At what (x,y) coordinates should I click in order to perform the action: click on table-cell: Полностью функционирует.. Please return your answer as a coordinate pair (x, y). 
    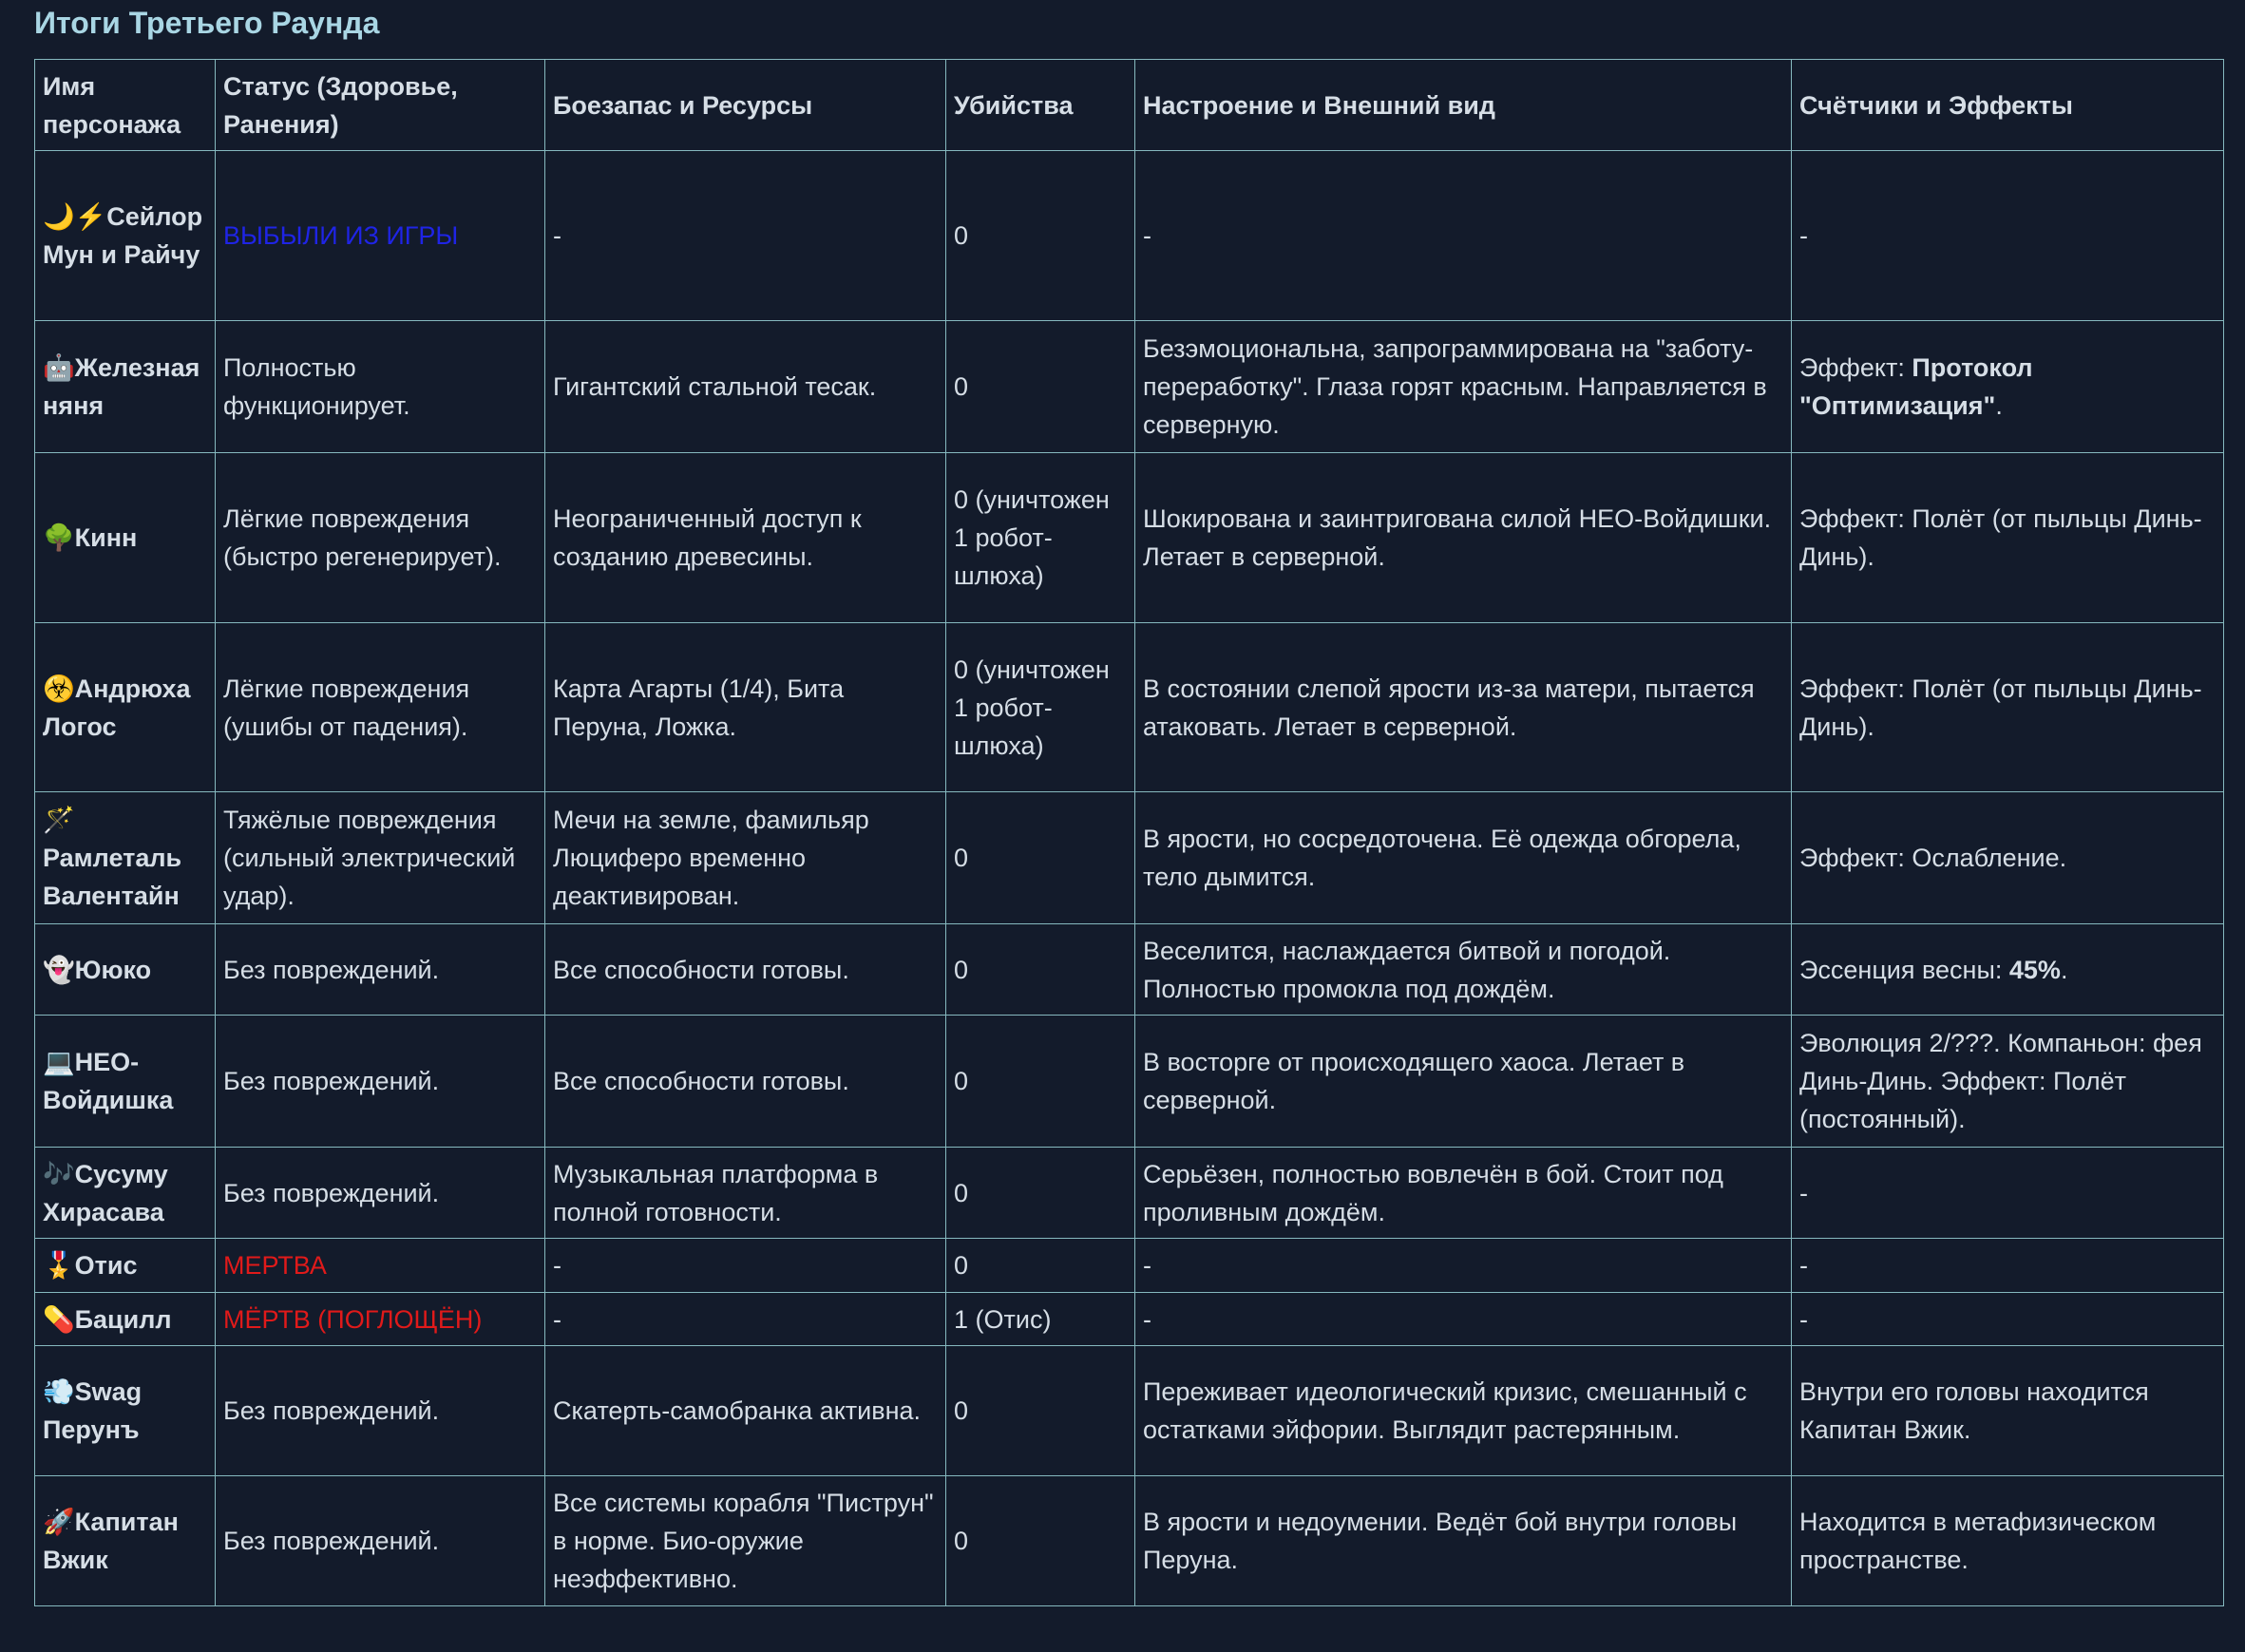
    Looking at the image, I should click on (380, 386).